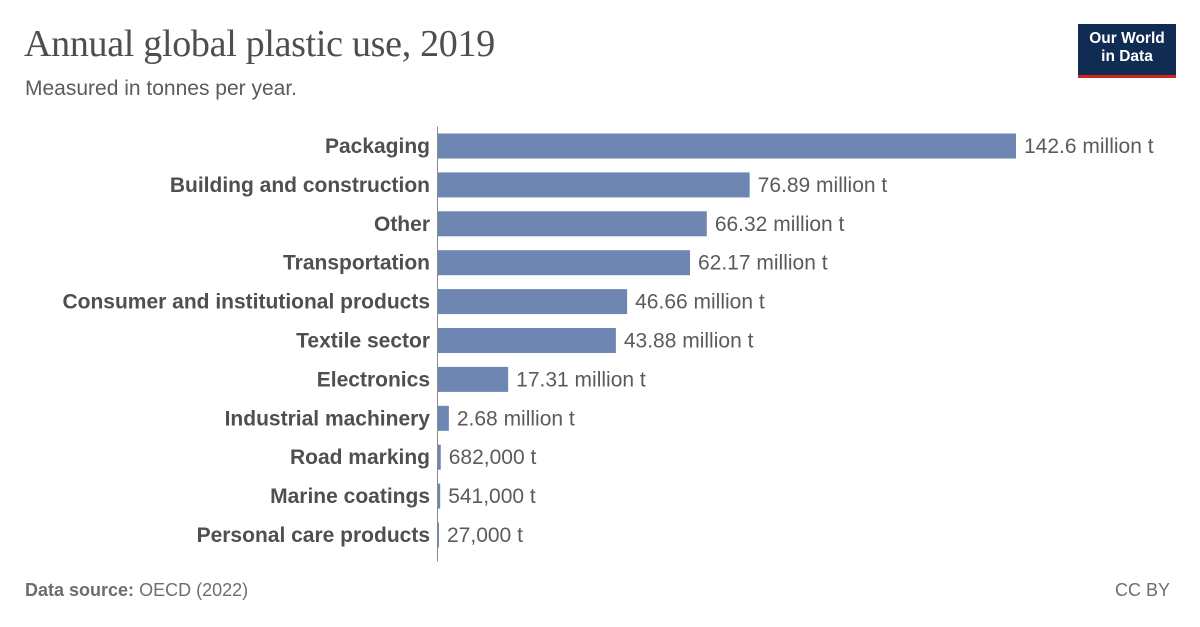 The image size is (1200, 627). I want to click on category-label: Personal care products, so click(313, 535).